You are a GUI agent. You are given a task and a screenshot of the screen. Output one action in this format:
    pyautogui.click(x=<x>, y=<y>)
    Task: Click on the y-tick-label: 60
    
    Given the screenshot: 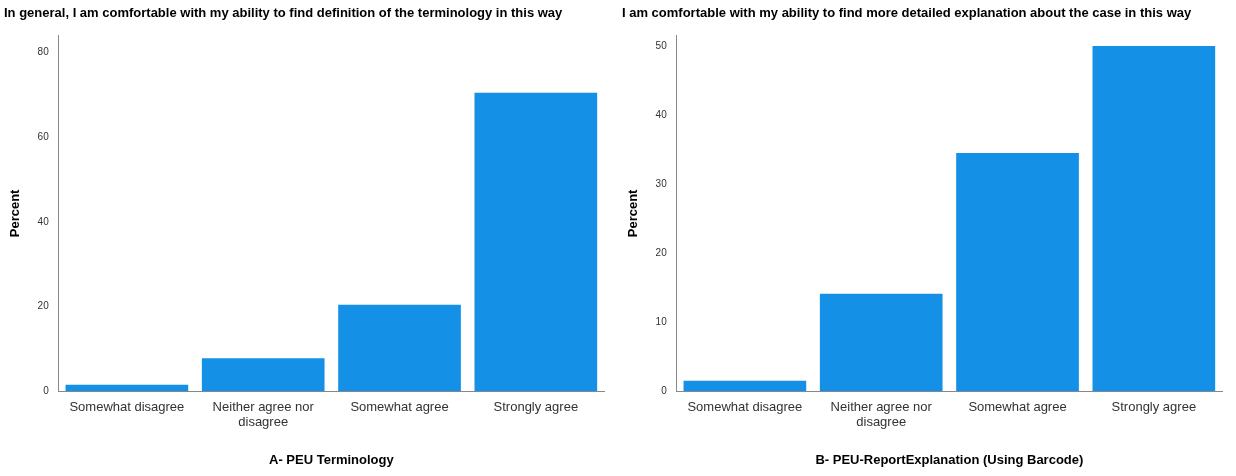 What is the action you would take?
    pyautogui.click(x=43, y=136)
    